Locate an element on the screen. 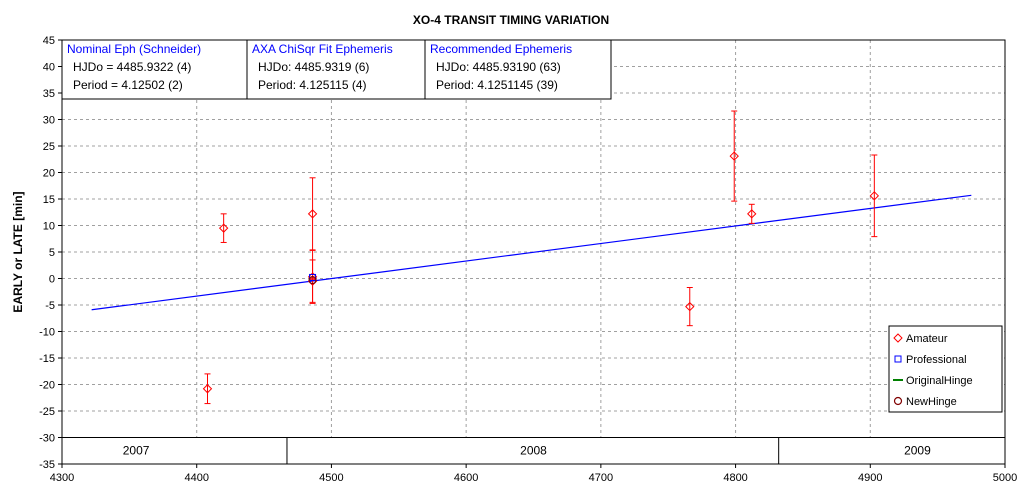  x-tick-label: 4300 is located at coordinates (62, 478).